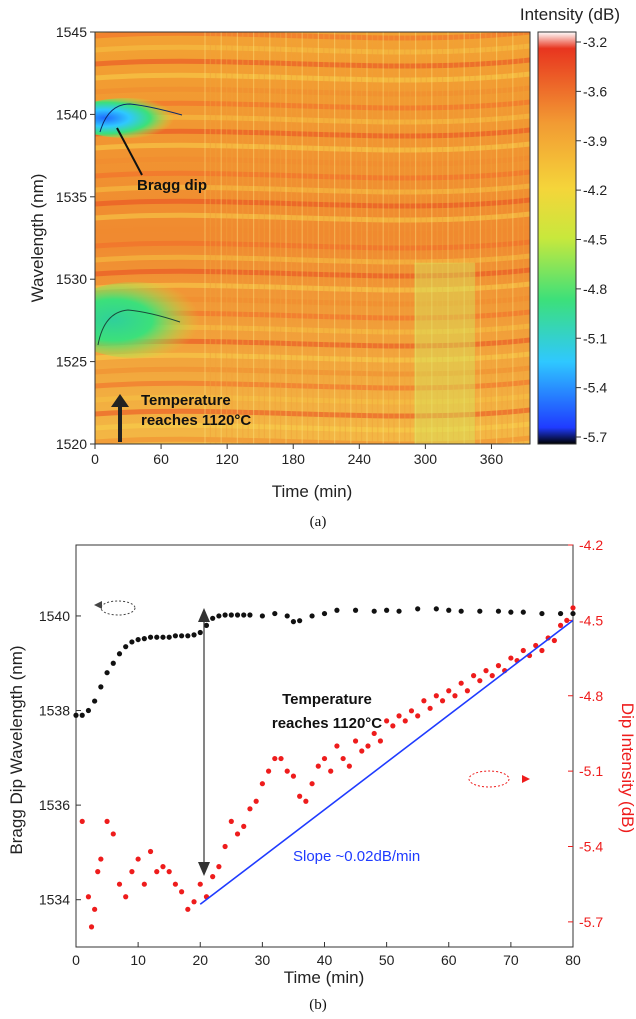 The image size is (636, 1019). Describe the element at coordinates (426, 459) in the screenshot. I see `x-tick-label-a: 300` at that location.